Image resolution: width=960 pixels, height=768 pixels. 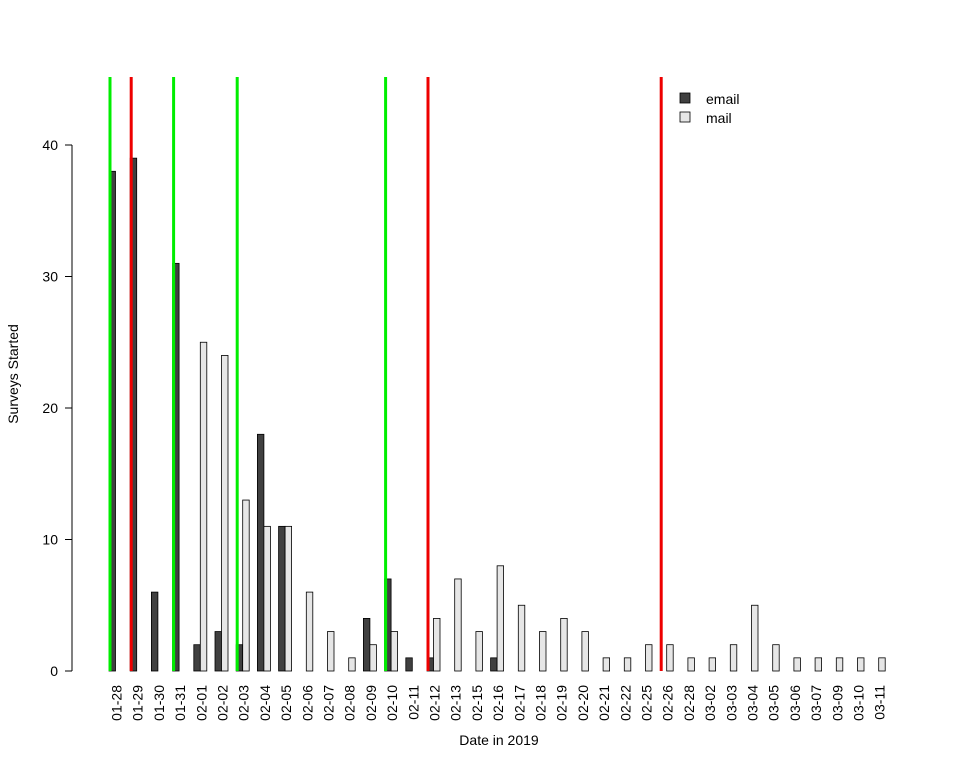 What do you see at coordinates (201, 703) in the screenshot?
I see `x-tick-label-02-01: 02-01` at bounding box center [201, 703].